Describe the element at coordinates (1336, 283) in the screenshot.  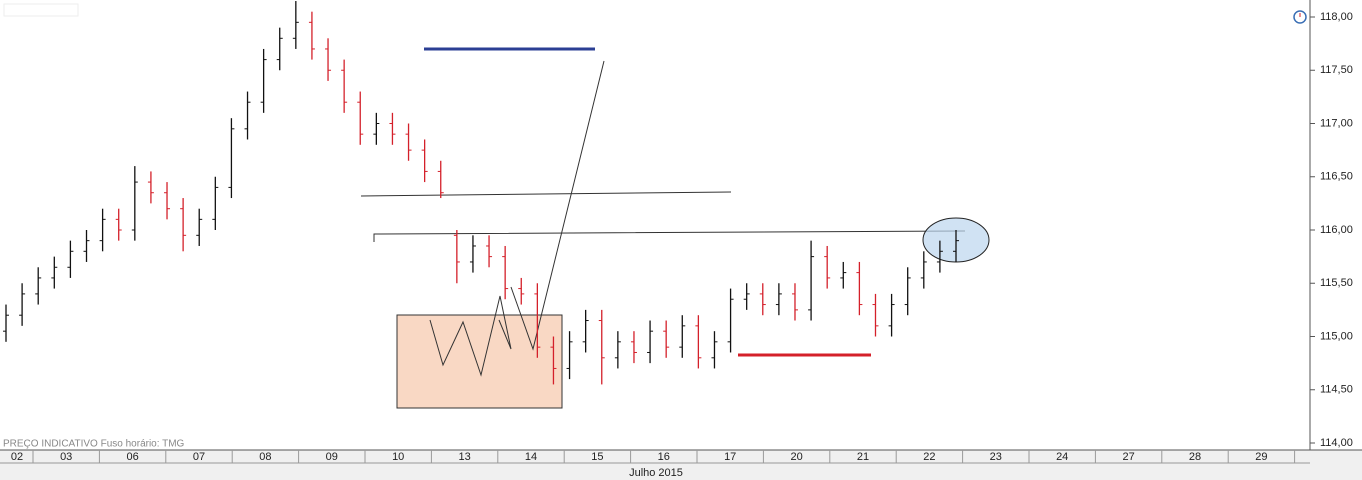
I see `y-tick-label: 115,50` at that location.